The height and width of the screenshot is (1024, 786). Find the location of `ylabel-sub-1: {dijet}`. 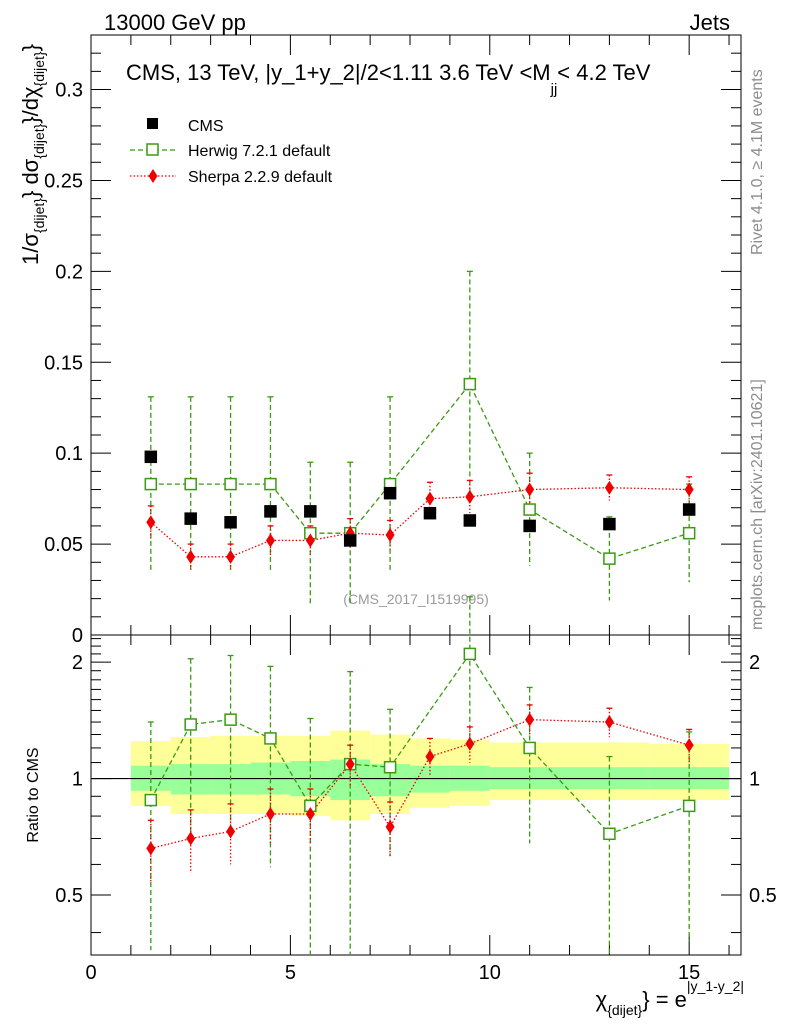

ylabel-sub-1: {dijet} is located at coordinates (39, 215).